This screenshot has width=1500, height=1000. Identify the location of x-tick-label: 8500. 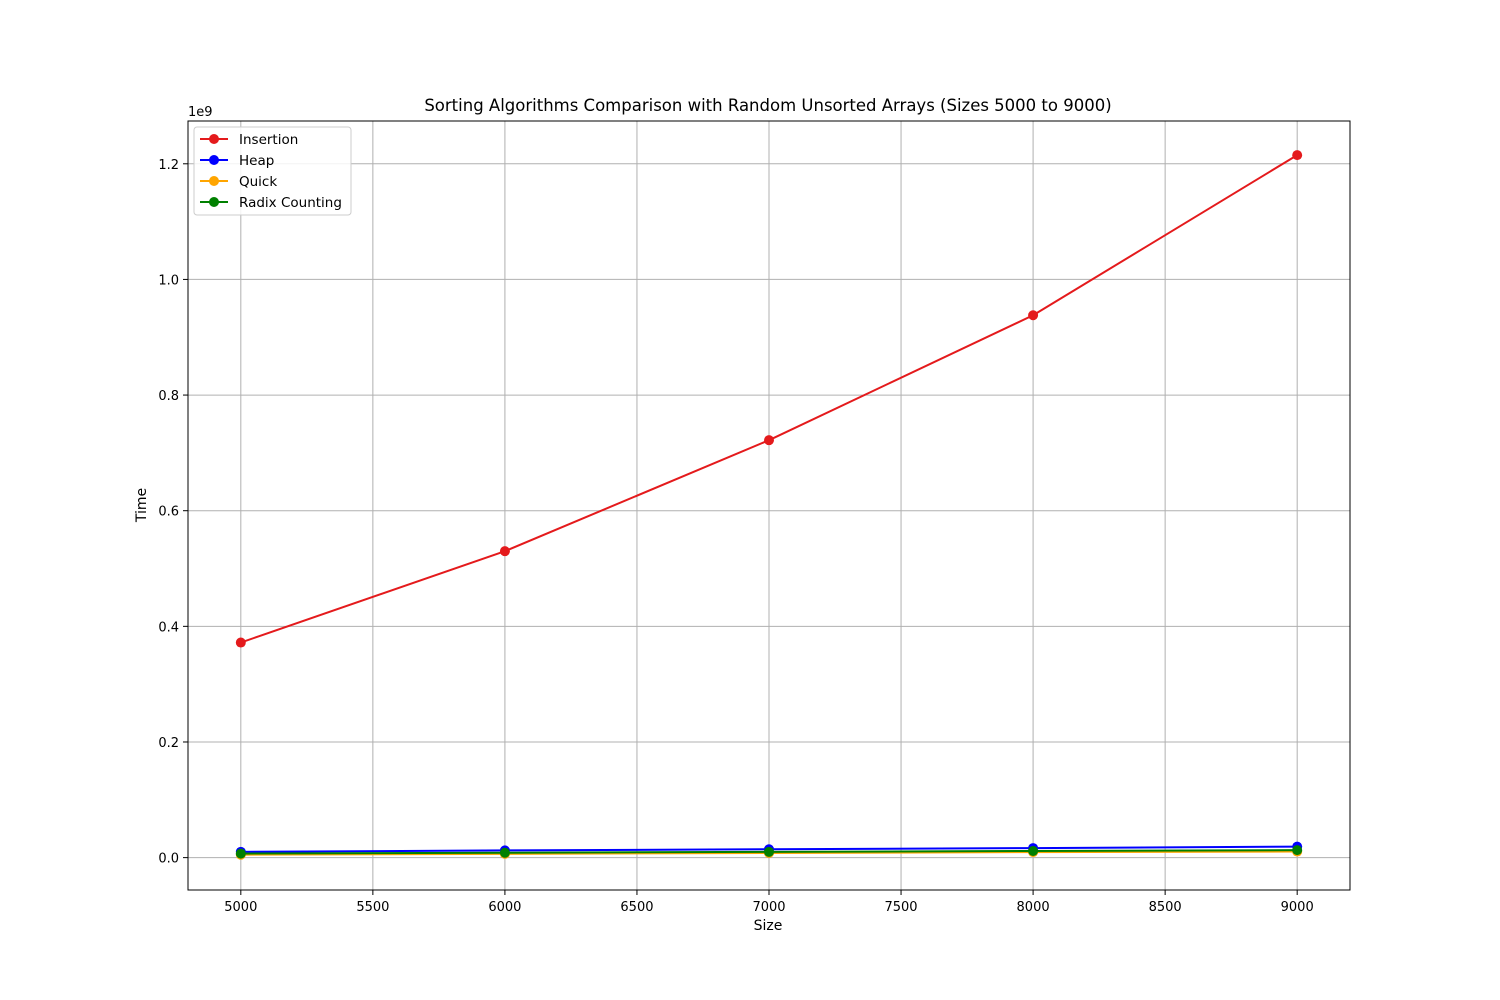
(1165, 907).